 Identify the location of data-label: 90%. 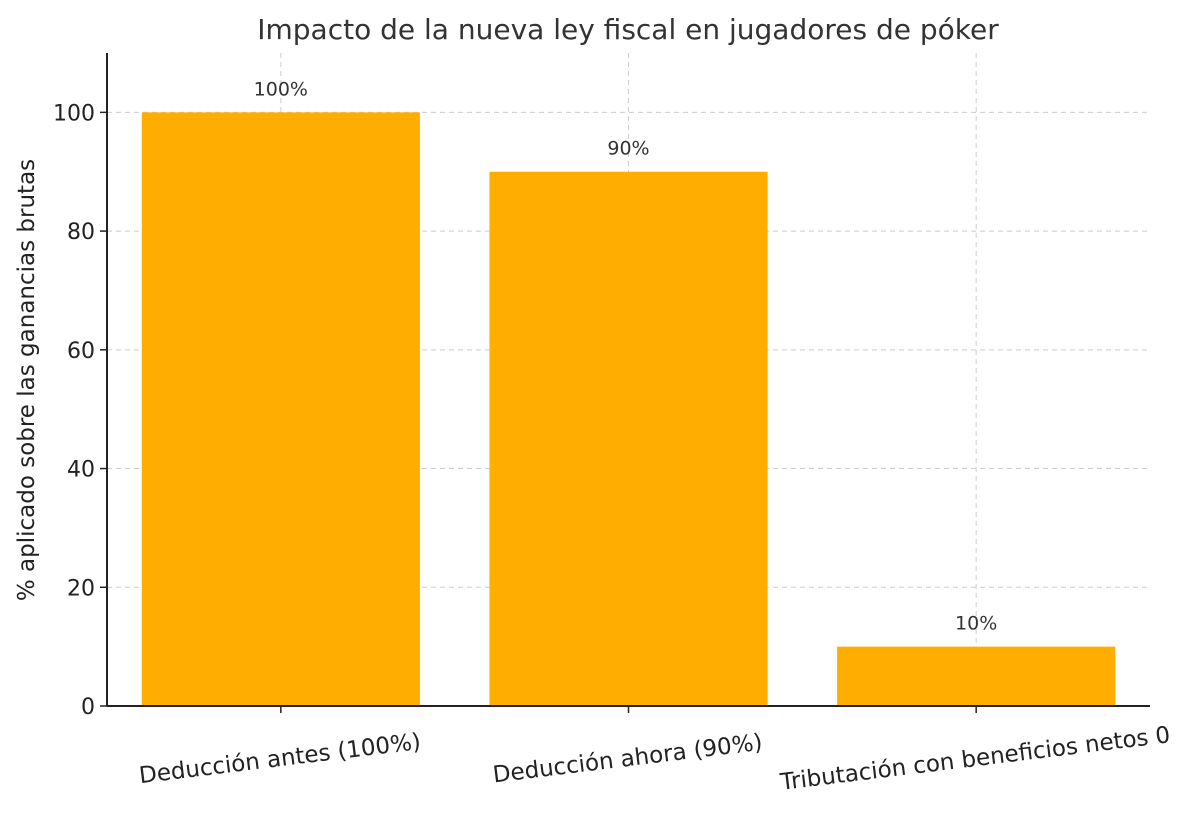
(628, 149).